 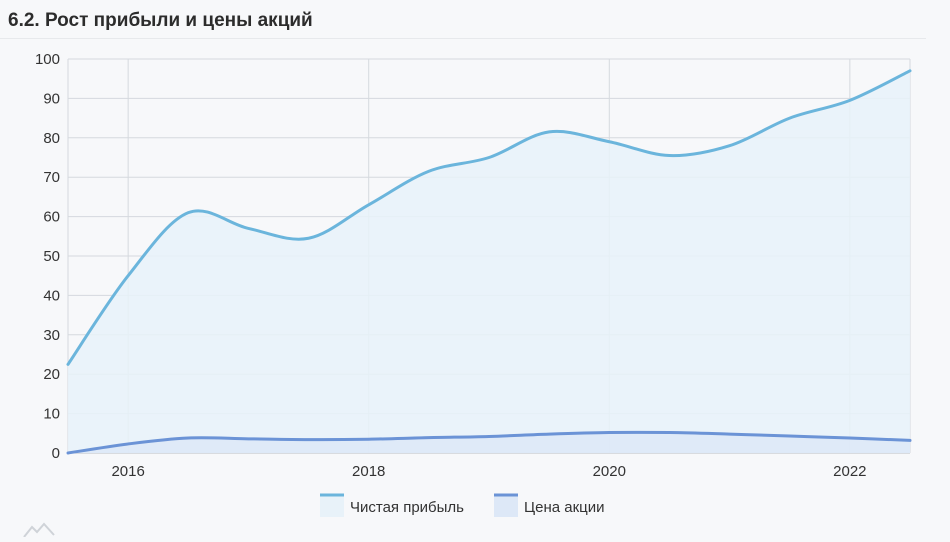 What do you see at coordinates (160, 20) in the screenshot?
I see `section-title: 6.2. Рост прибыли и цены акций` at bounding box center [160, 20].